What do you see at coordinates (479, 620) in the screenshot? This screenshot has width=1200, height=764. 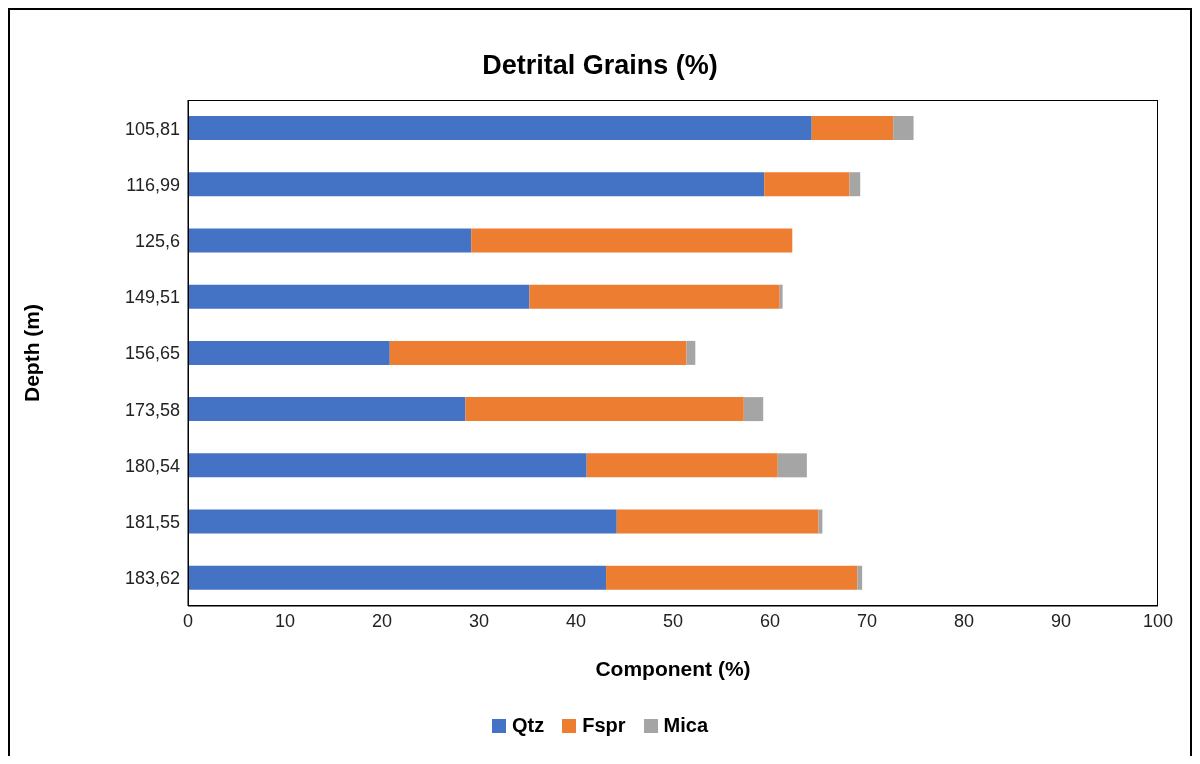 I see `x-tick-label: 30` at bounding box center [479, 620].